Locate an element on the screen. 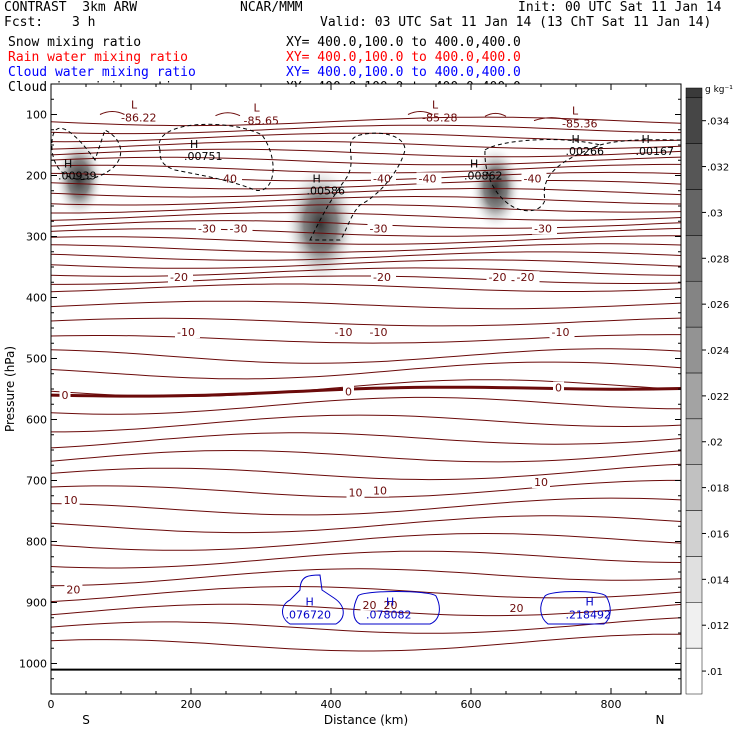 This screenshot has width=740, height=740. temperature-min-symbol-3: L is located at coordinates (575, 111).